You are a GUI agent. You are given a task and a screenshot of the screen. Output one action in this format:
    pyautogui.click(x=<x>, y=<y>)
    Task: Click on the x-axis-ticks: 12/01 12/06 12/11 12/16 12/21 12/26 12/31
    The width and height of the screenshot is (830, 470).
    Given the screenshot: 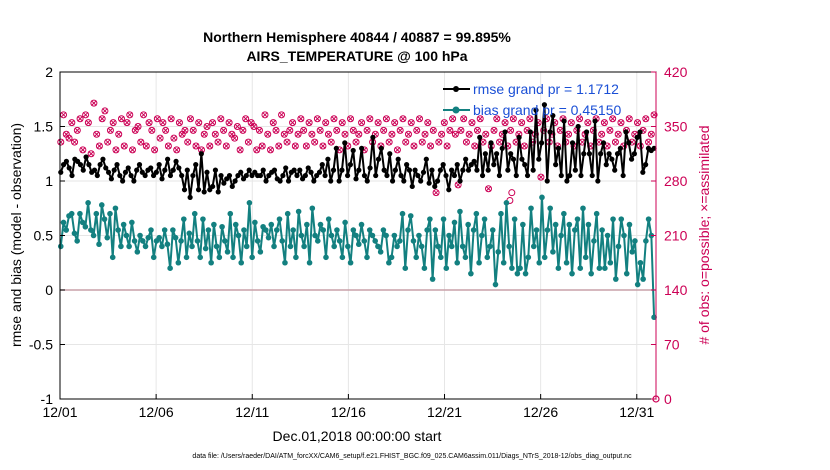 What is the action you would take?
    pyautogui.click(x=348, y=407)
    